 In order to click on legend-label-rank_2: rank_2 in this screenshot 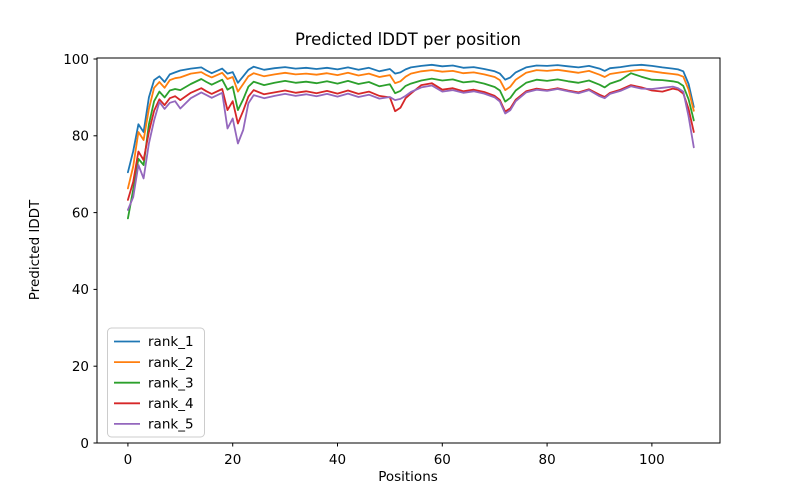, I will do `click(171, 363)`.